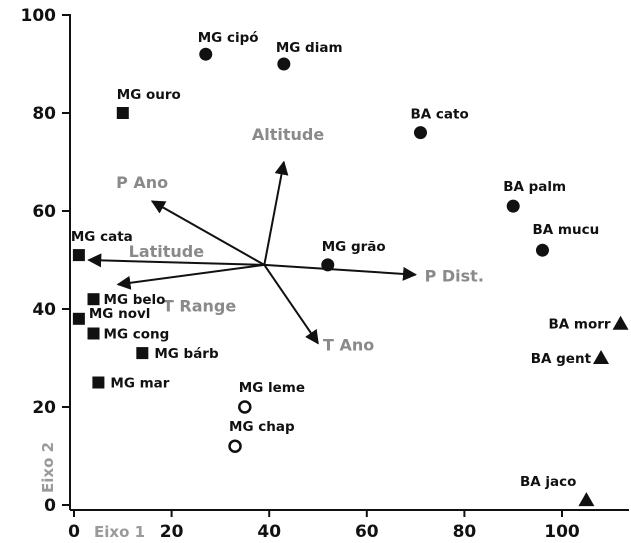 This screenshot has height=543, width=631. Describe the element at coordinates (142, 182) in the screenshot. I see `vector-label-p-ano: P Ano` at that location.